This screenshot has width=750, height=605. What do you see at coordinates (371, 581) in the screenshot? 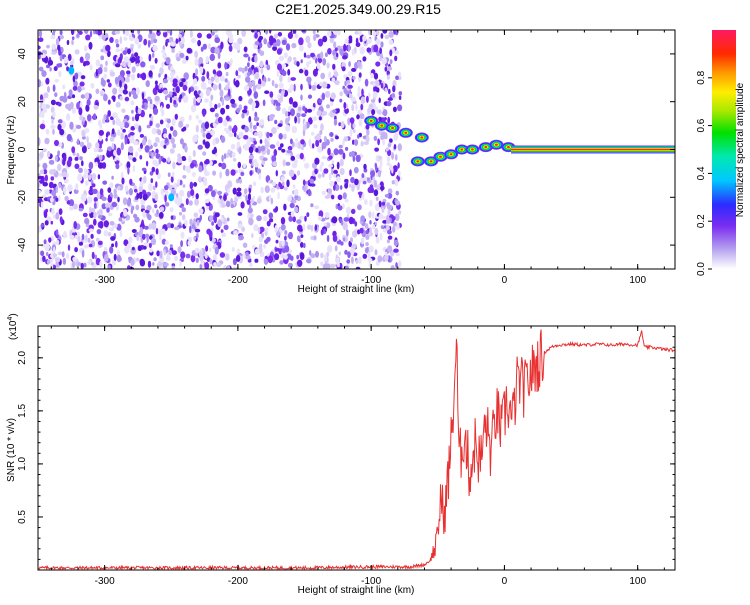
I see `x-tick-label: -100` at bounding box center [371, 581].